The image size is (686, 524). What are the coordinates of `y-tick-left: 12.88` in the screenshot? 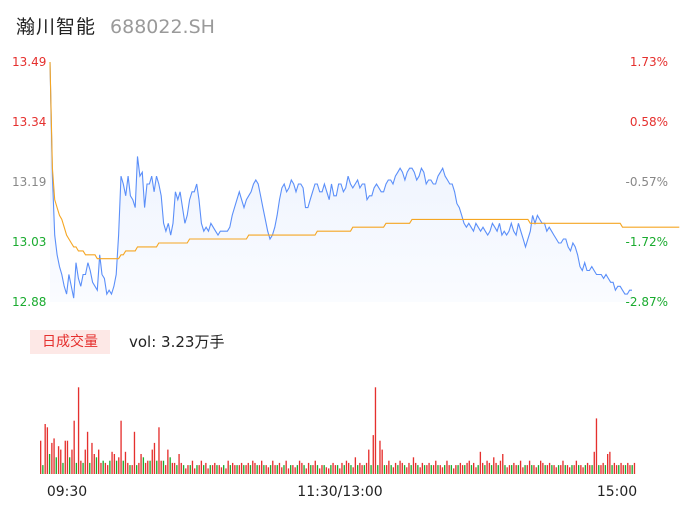 It's located at (29, 302).